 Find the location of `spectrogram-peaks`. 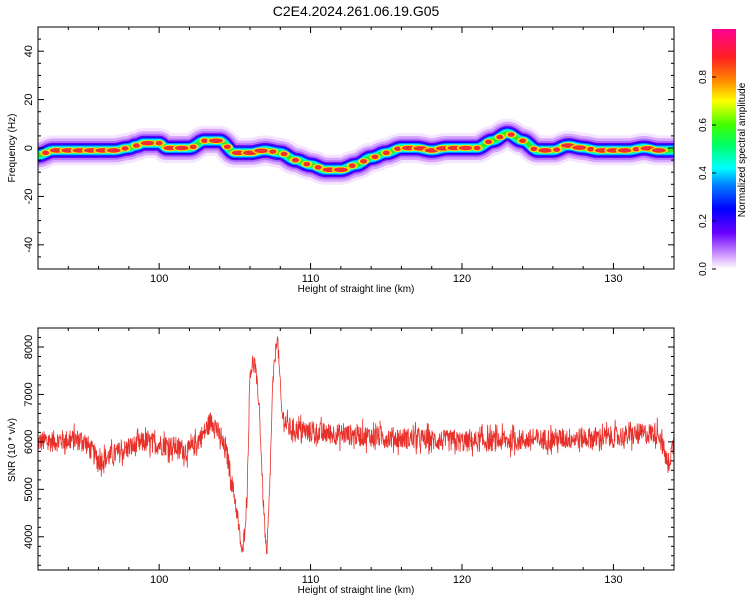

spectrogram-peaks is located at coordinates (354, 152).